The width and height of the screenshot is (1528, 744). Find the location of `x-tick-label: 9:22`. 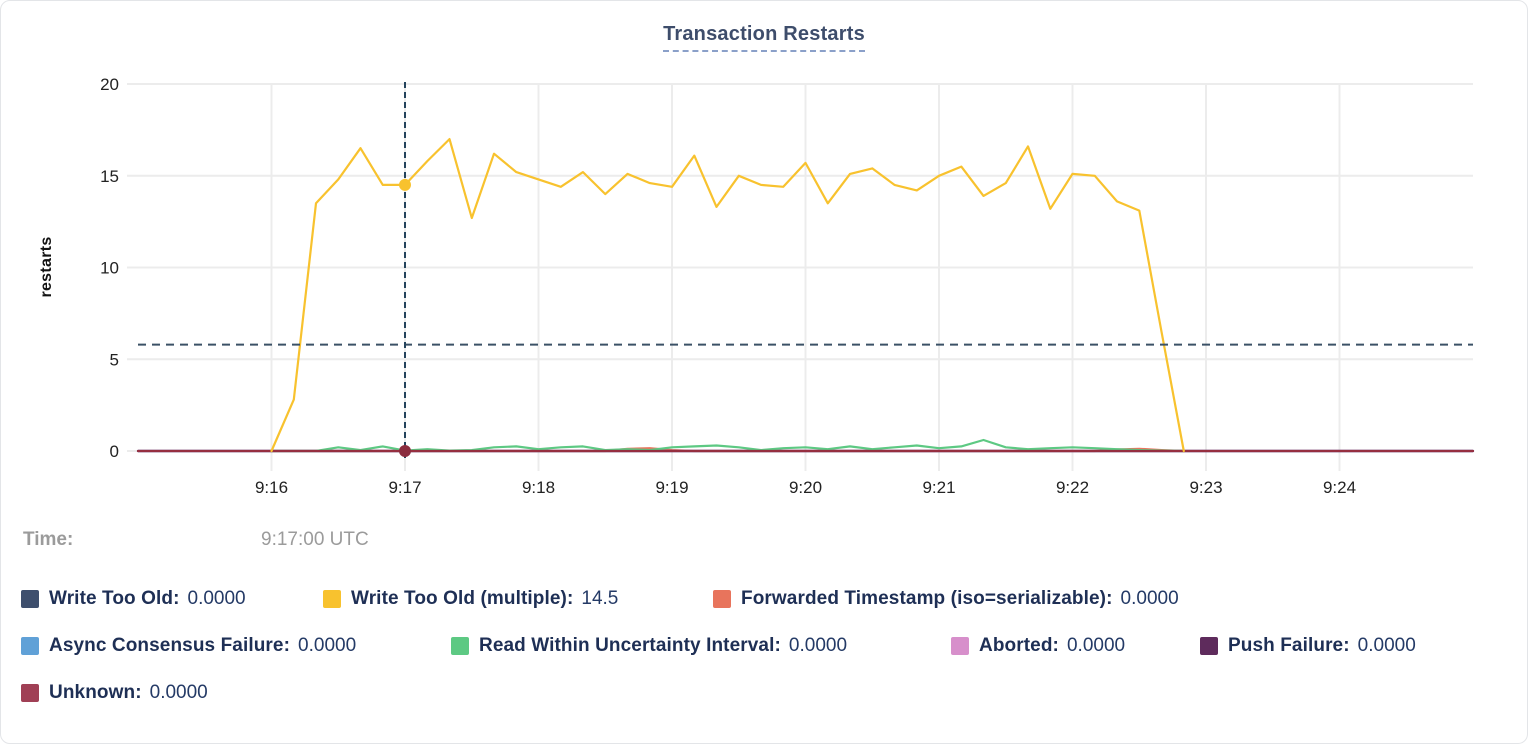

x-tick-label: 9:22 is located at coordinates (1072, 487).